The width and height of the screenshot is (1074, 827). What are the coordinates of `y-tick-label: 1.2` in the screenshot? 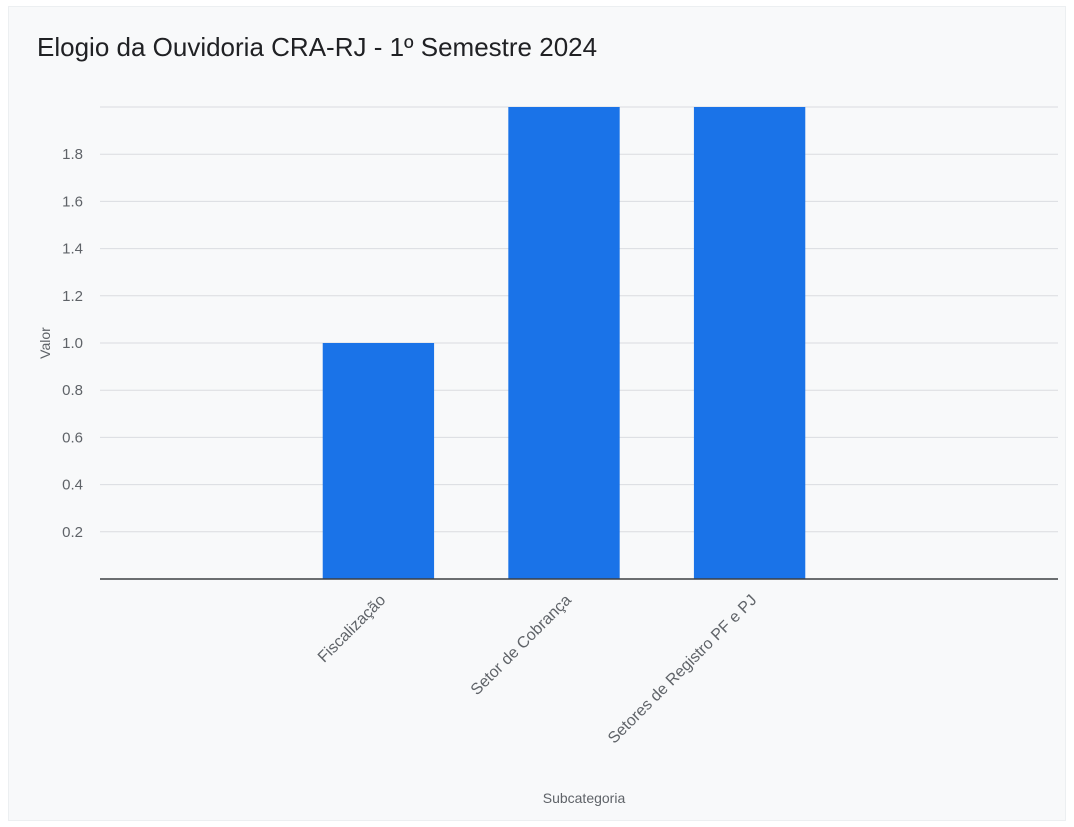 It's located at (72, 296).